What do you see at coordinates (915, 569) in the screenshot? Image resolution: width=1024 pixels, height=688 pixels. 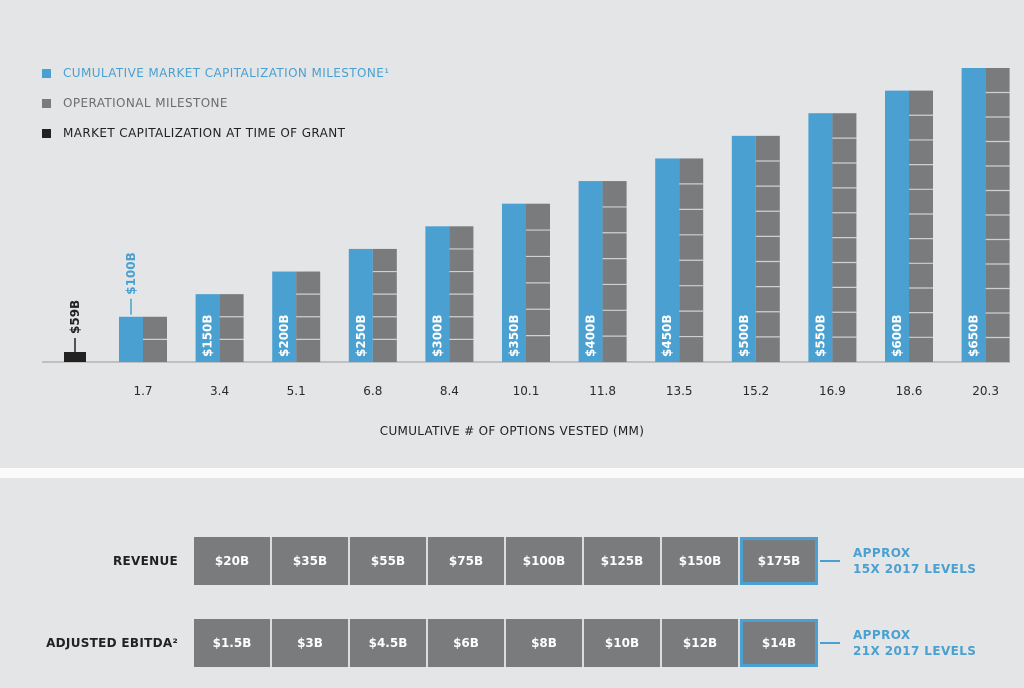 I see `note-line: 15X 2017 LEVELS` at bounding box center [915, 569].